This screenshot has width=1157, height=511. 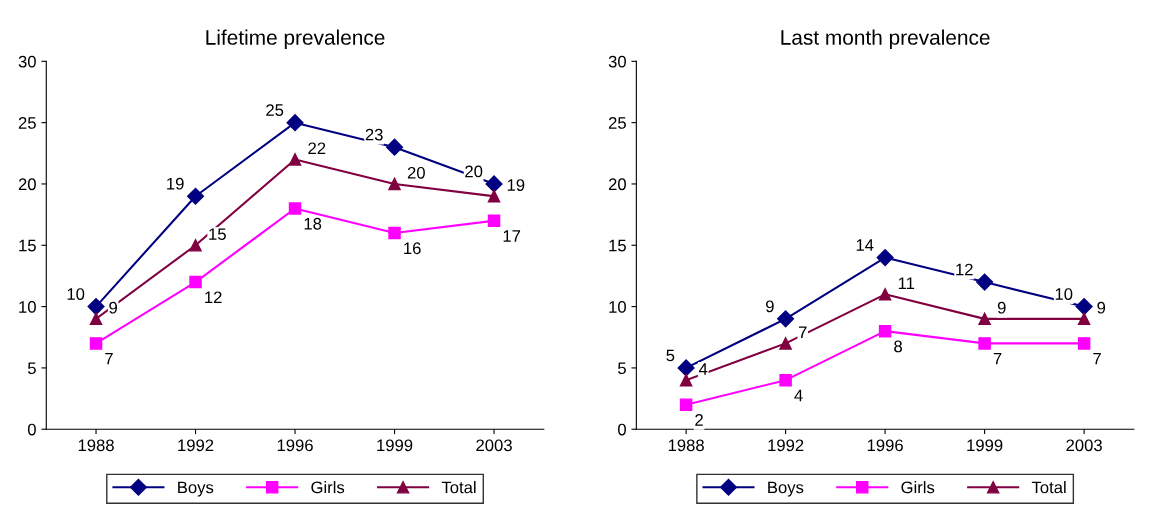 What do you see at coordinates (512, 236) in the screenshot?
I see `data-label: 17` at bounding box center [512, 236].